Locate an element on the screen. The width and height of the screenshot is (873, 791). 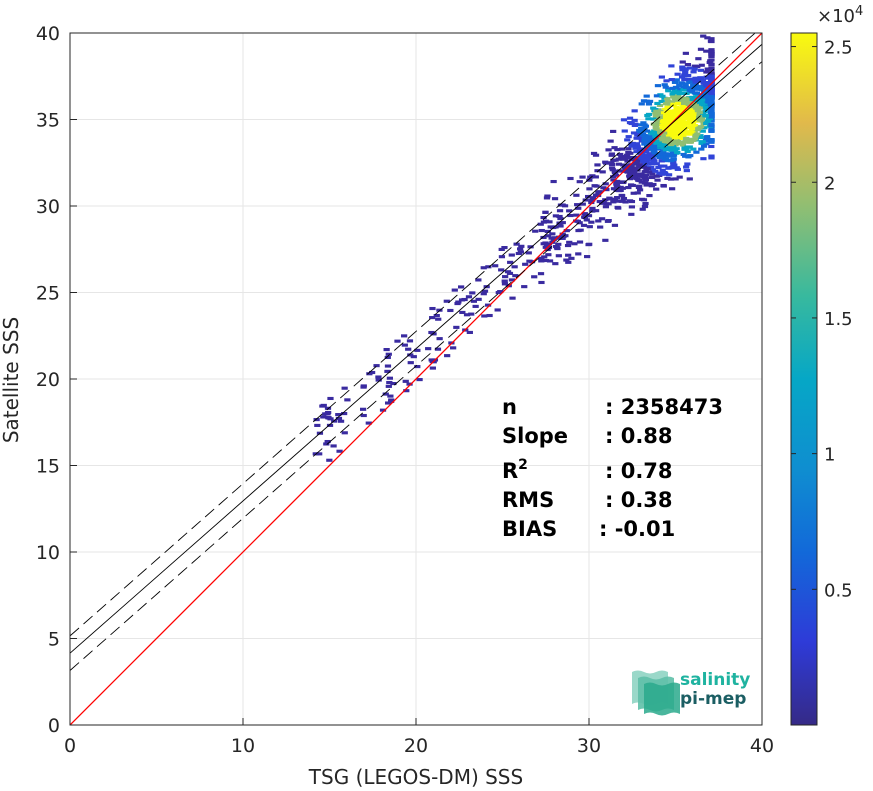
logo-line1: salinity is located at coordinates (715, 680).